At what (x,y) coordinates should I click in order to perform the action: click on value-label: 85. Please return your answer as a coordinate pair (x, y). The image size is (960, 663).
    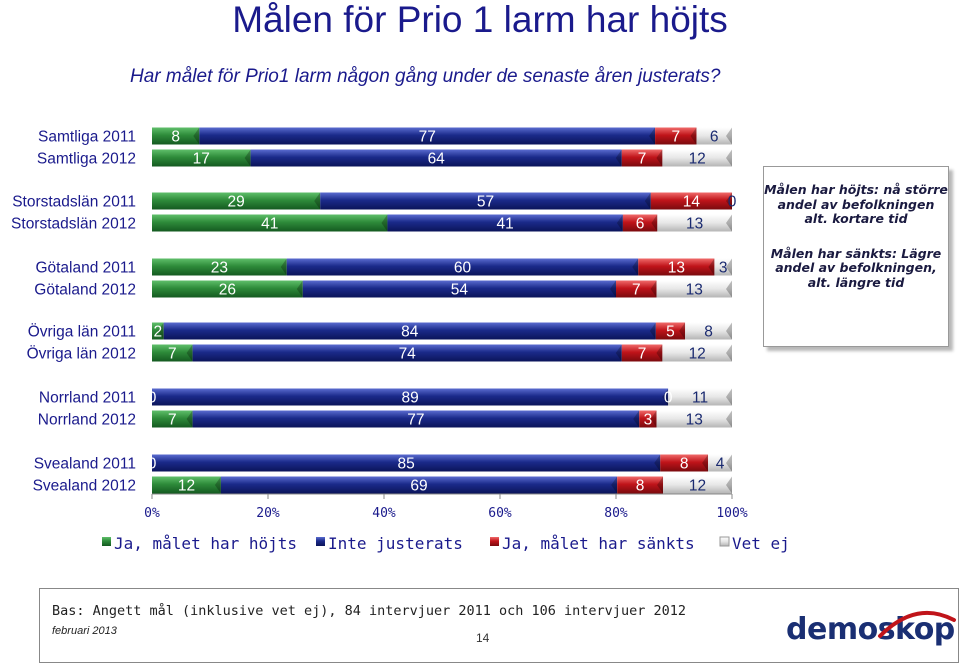
    Looking at the image, I should click on (405, 464).